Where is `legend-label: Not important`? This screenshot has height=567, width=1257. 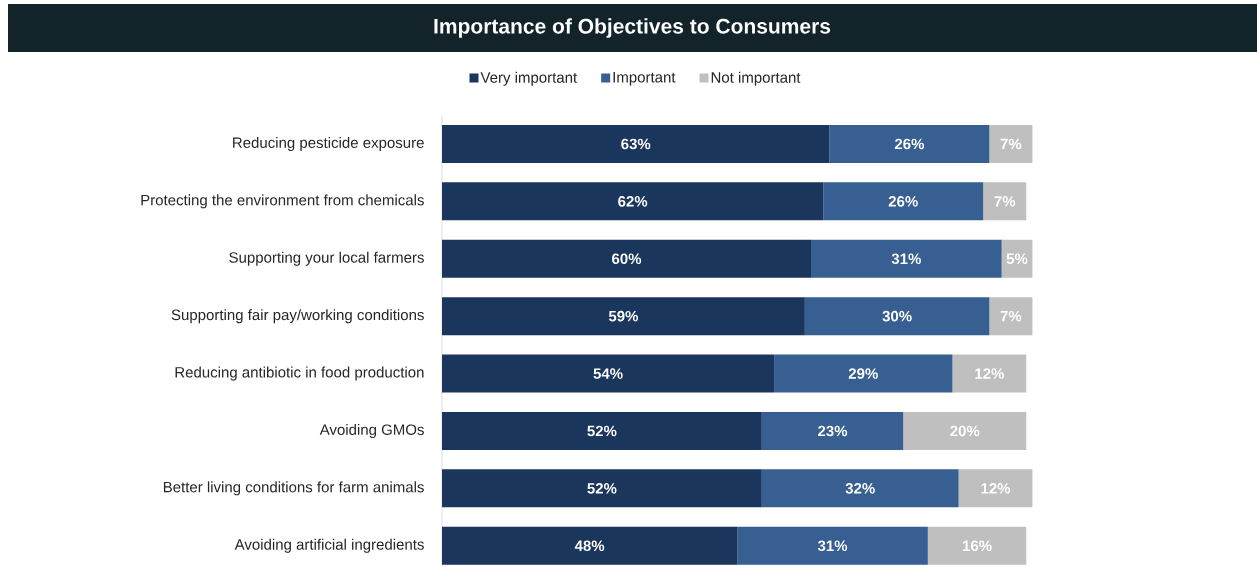
legend-label: Not important is located at coordinates (756, 78).